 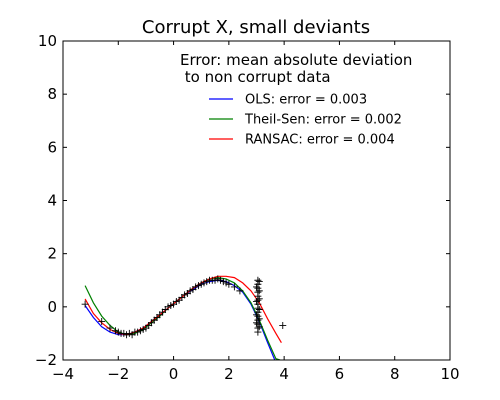 What do you see at coordinates (229, 374) in the screenshot?
I see `x-tick-label-3: 2` at bounding box center [229, 374].